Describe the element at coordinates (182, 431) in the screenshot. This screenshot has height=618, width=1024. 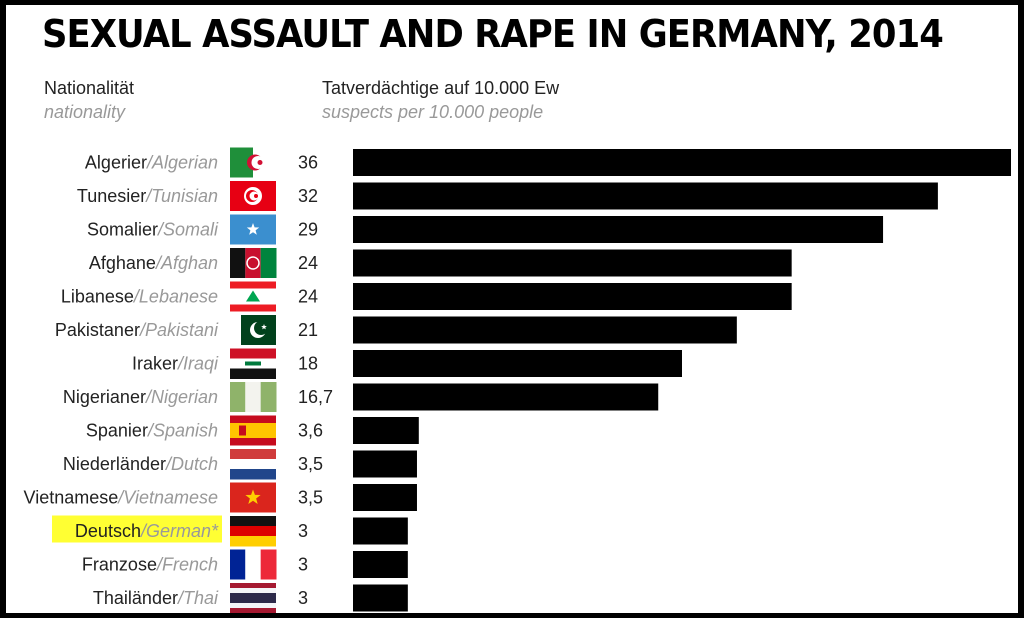
I see `category-label-en: /Spanish` at that location.